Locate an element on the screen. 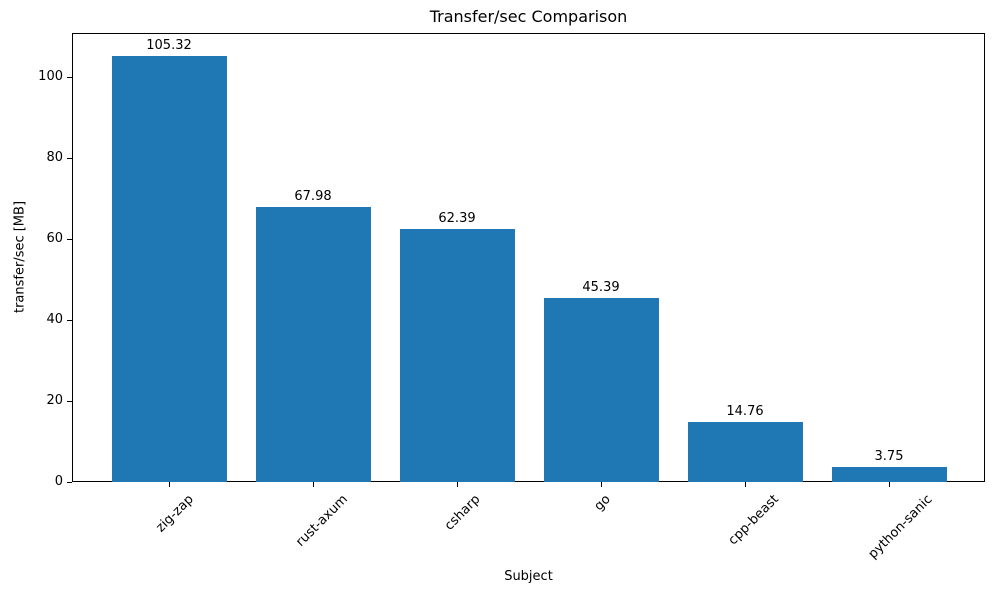 This screenshot has width=1000, height=600. bar-value-label: 62.39 is located at coordinates (457, 219).